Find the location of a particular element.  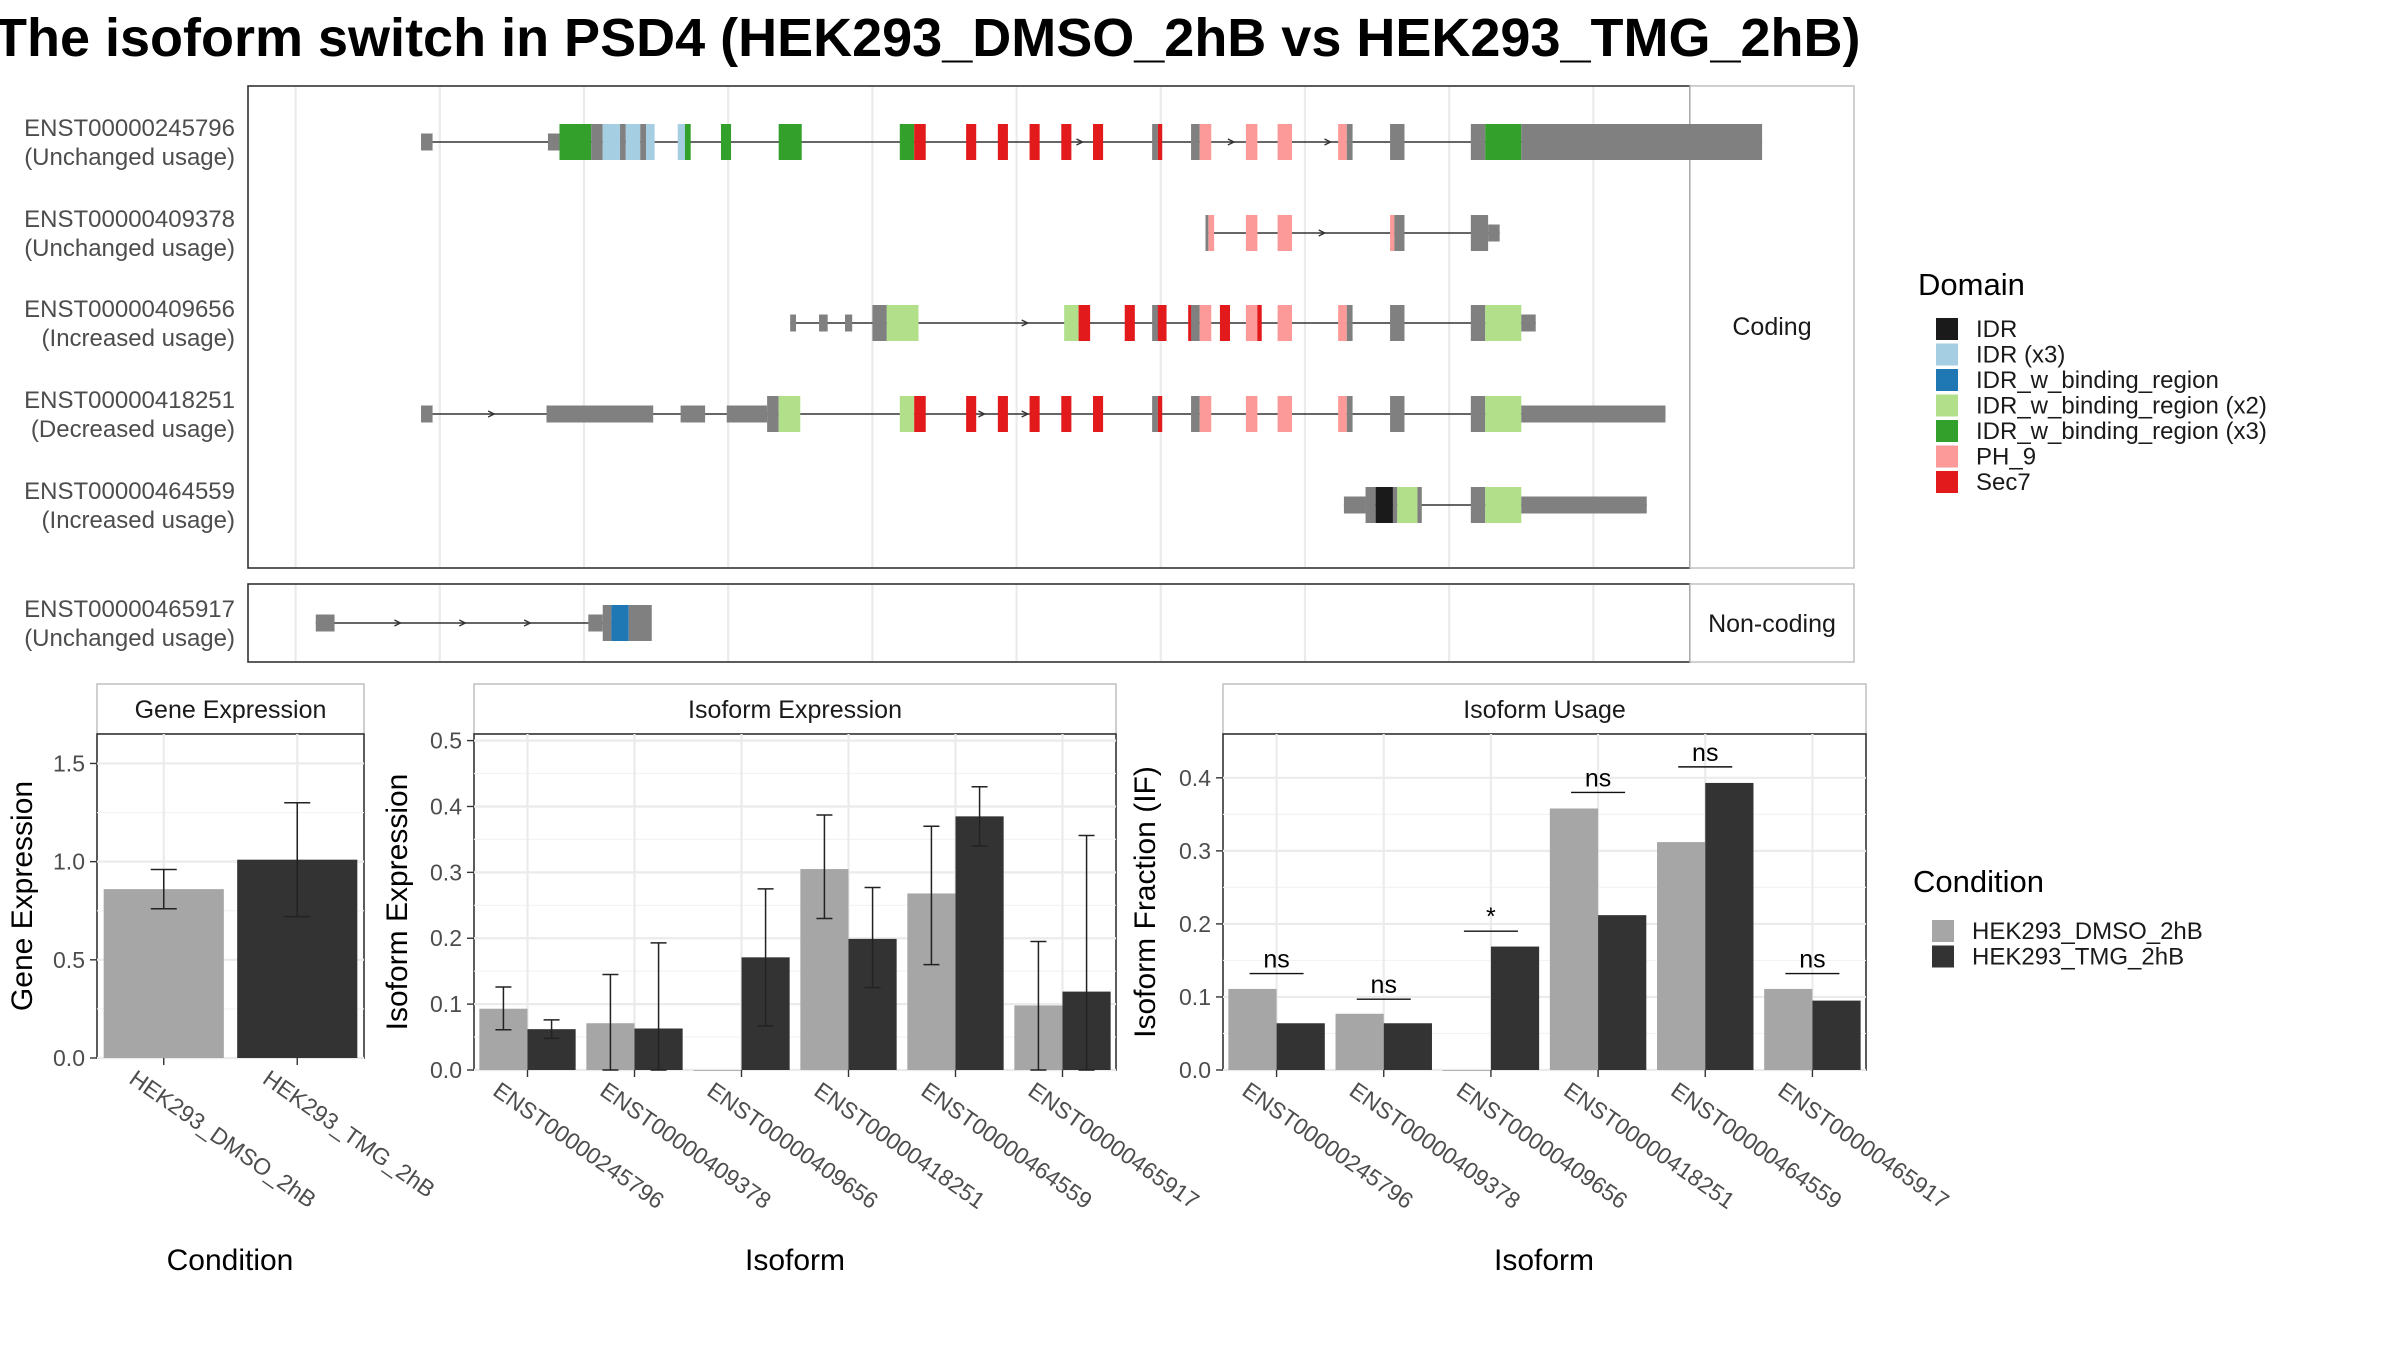

transcript-row-ENST00000245796 is located at coordinates (1092, 142).